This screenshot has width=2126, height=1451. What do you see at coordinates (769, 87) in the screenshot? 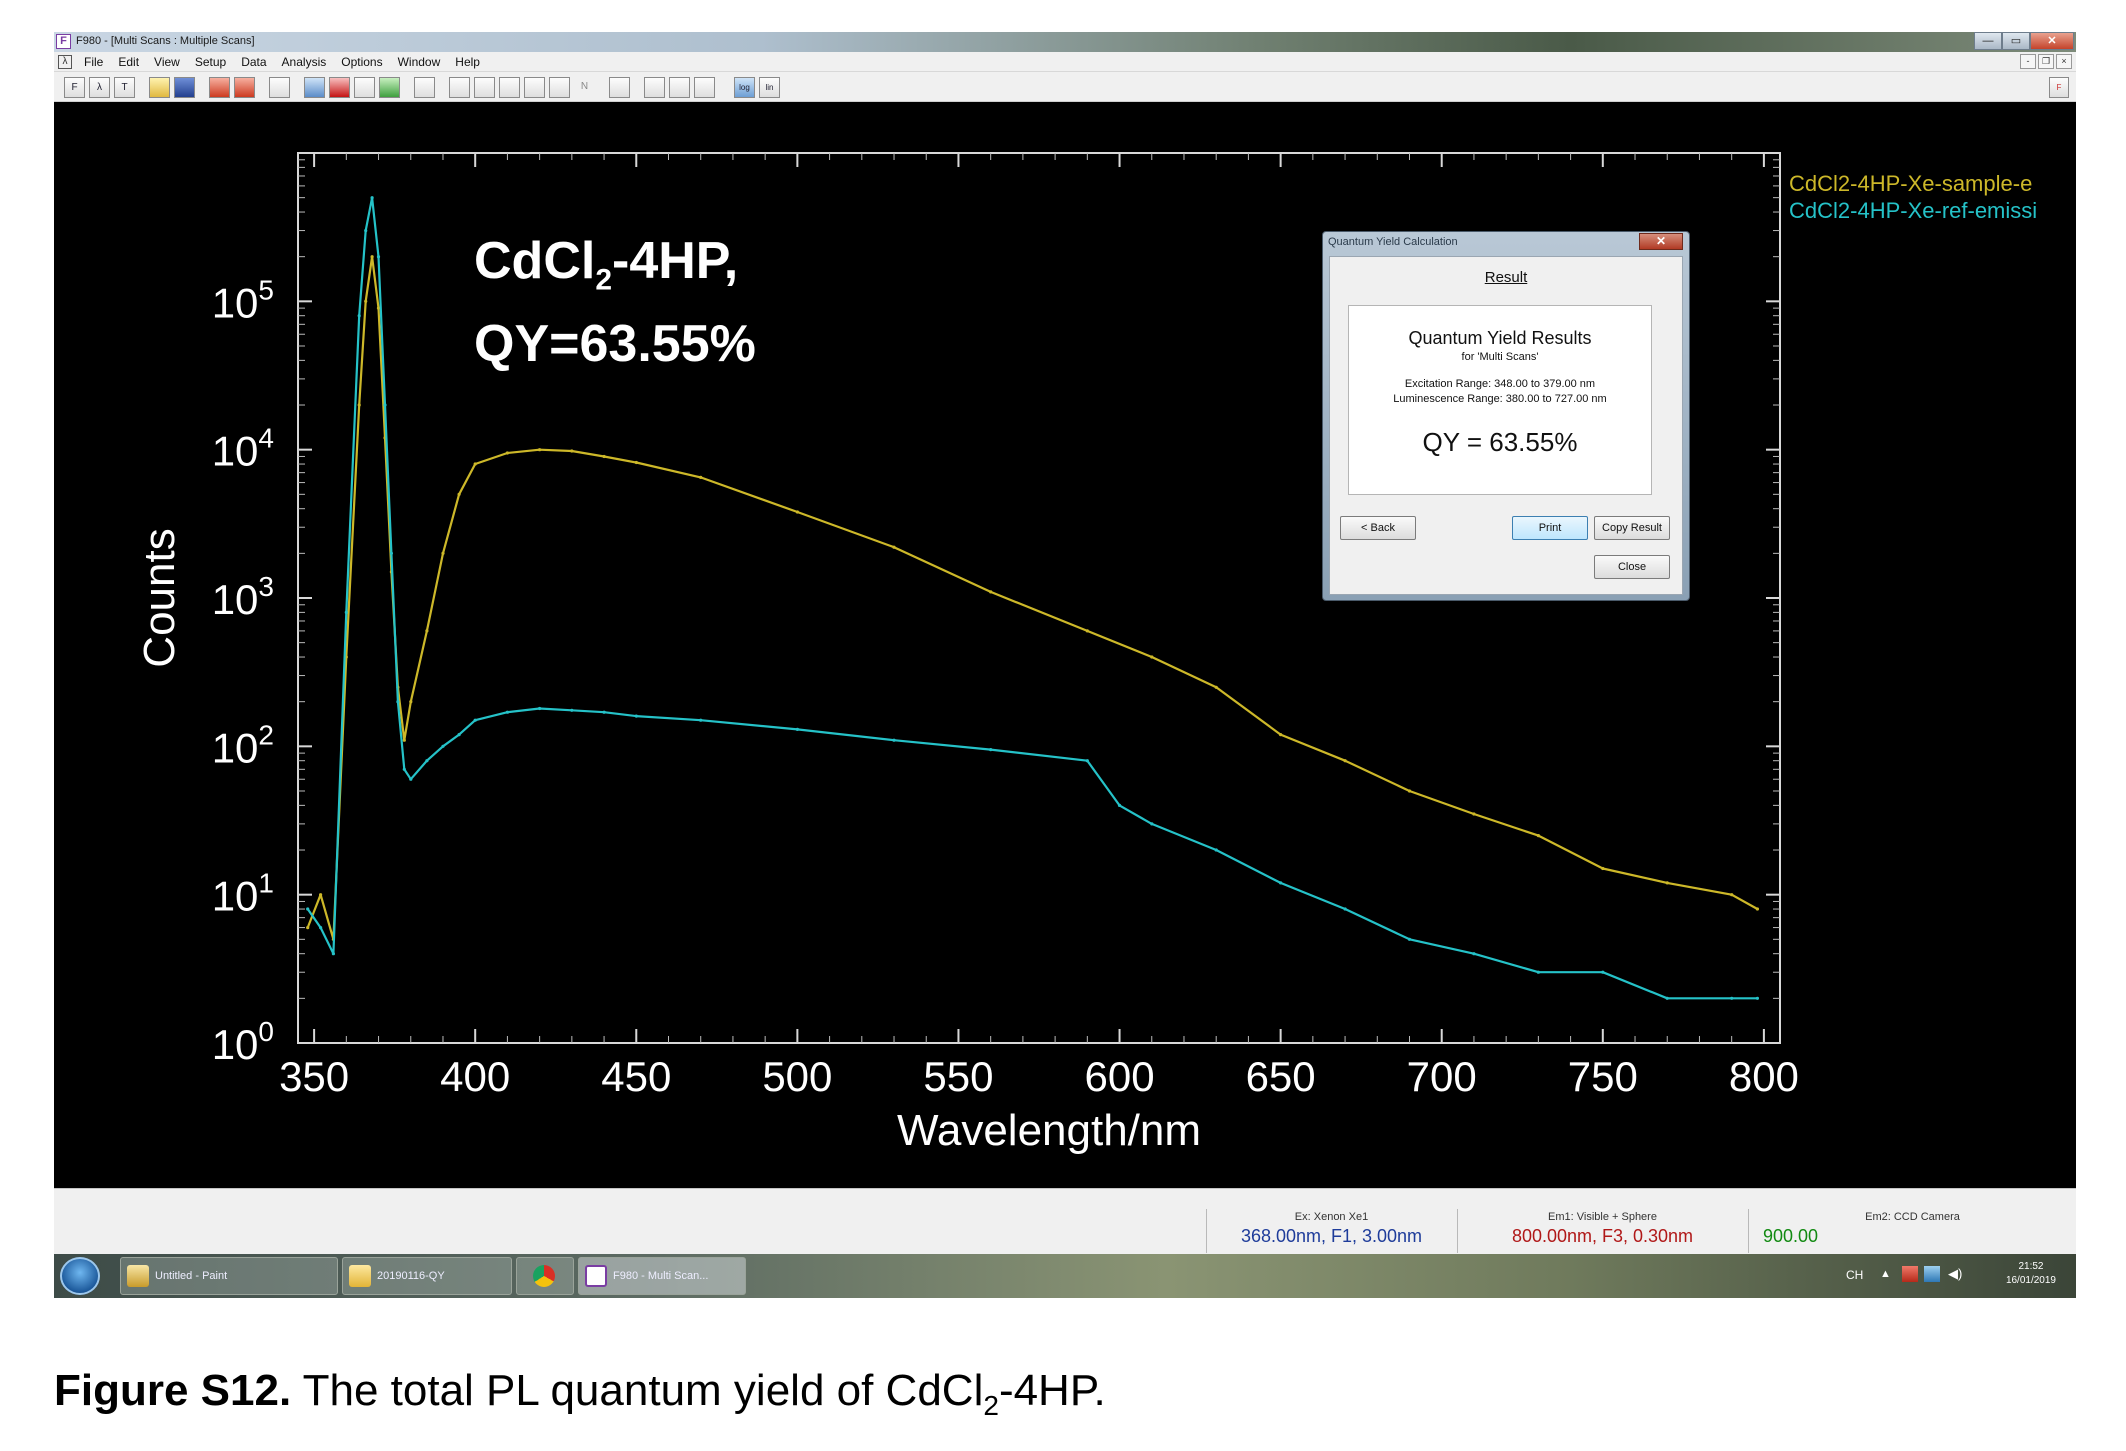
I see `linear-scale-button: lin` at bounding box center [769, 87].